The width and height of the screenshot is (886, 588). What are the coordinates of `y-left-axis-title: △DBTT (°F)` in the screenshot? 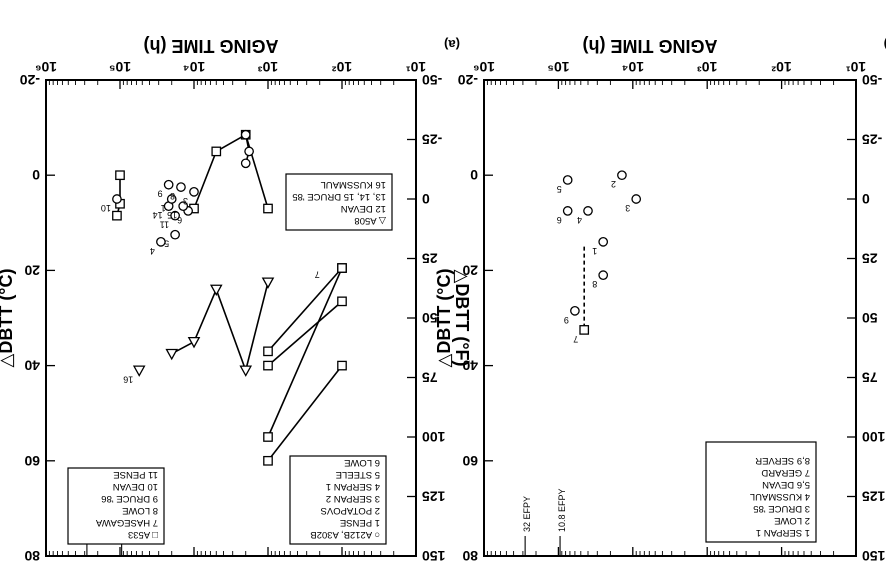 It's located at (462, 317).